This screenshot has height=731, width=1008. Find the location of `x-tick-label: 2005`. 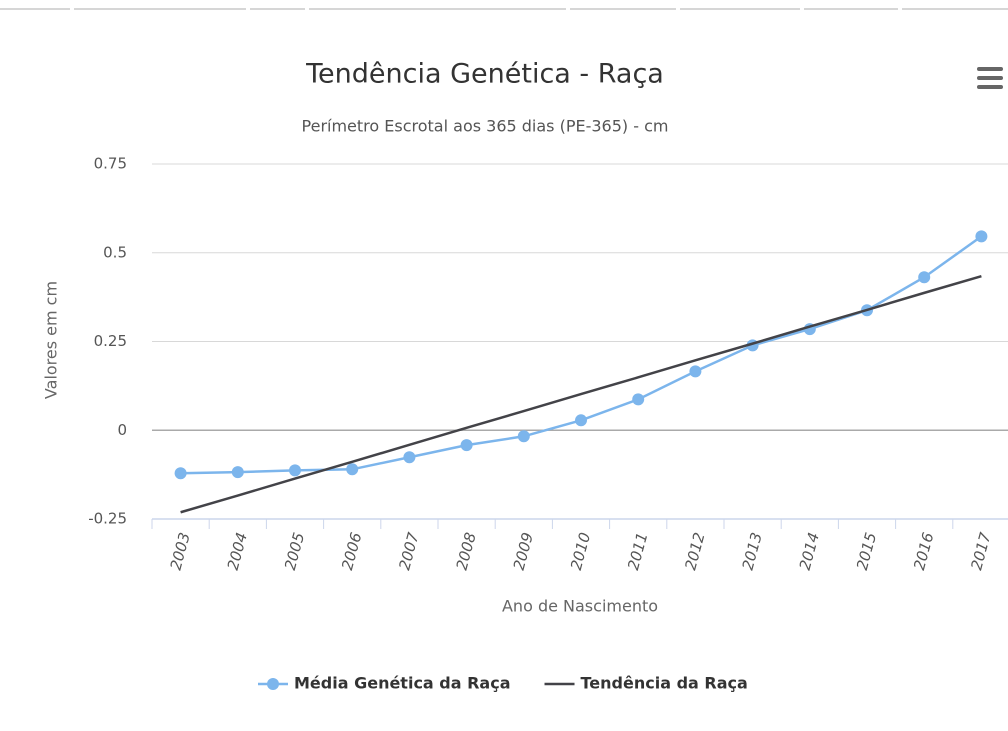

x-tick-label: 2005 is located at coordinates (294, 552).